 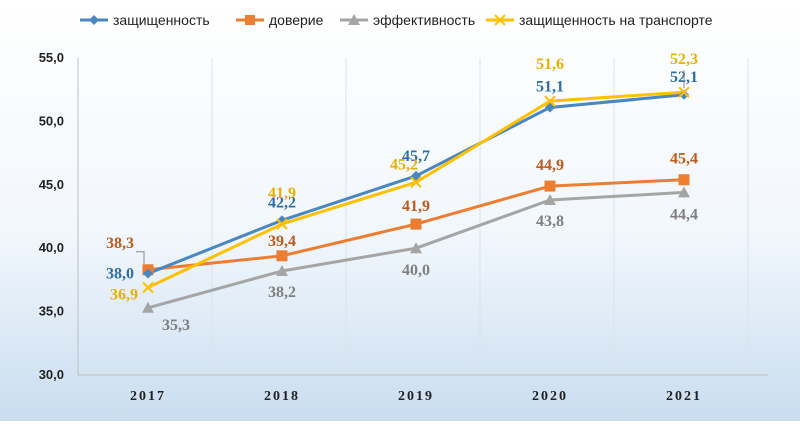 I want to click on y-tick-label: 40,0, so click(x=51, y=247).